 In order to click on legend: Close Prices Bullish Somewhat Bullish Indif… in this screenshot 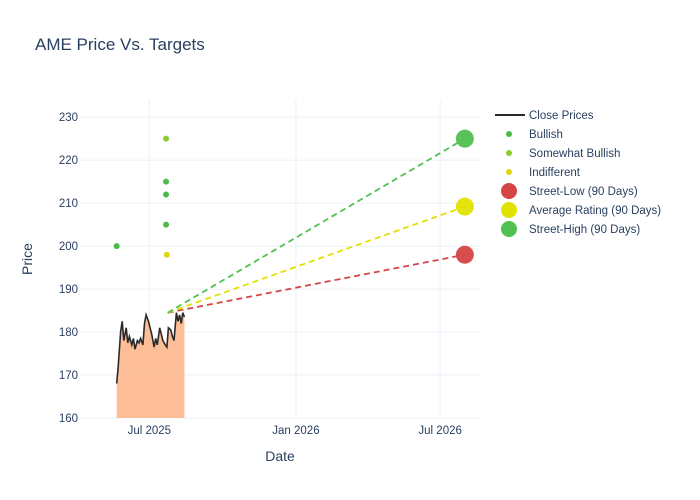, I will do `click(578, 173)`.